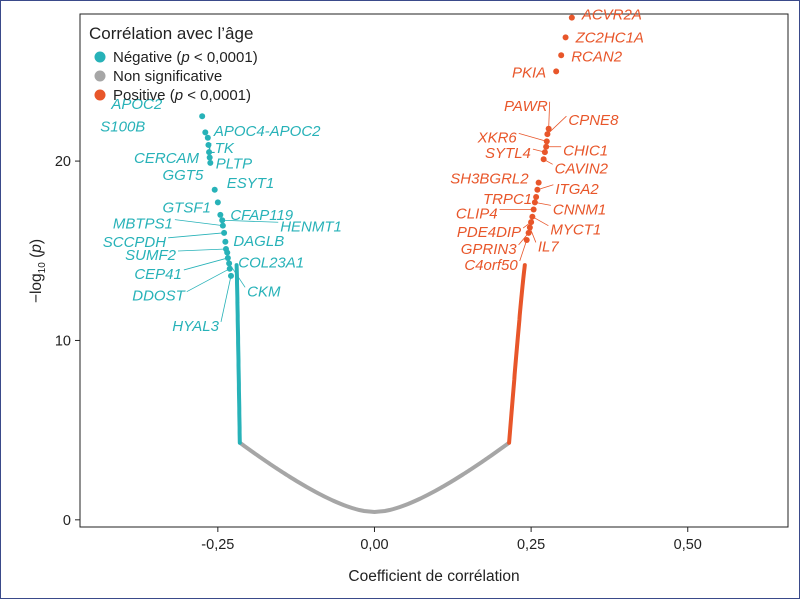  What do you see at coordinates (489, 232) in the screenshot?
I see `label-pde4dip: PDE4DIP` at bounding box center [489, 232].